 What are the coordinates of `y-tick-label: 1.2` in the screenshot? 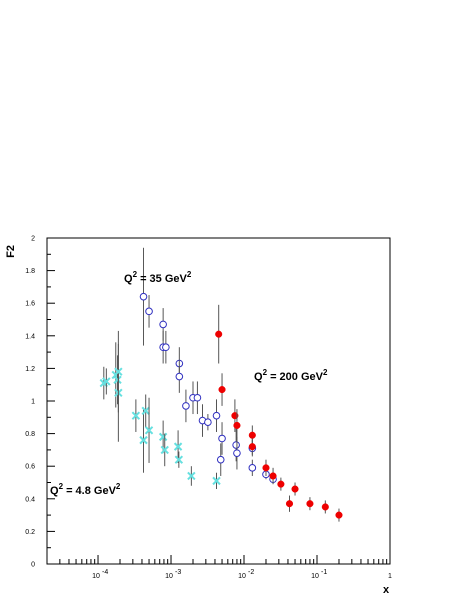 It's located at (30, 369).